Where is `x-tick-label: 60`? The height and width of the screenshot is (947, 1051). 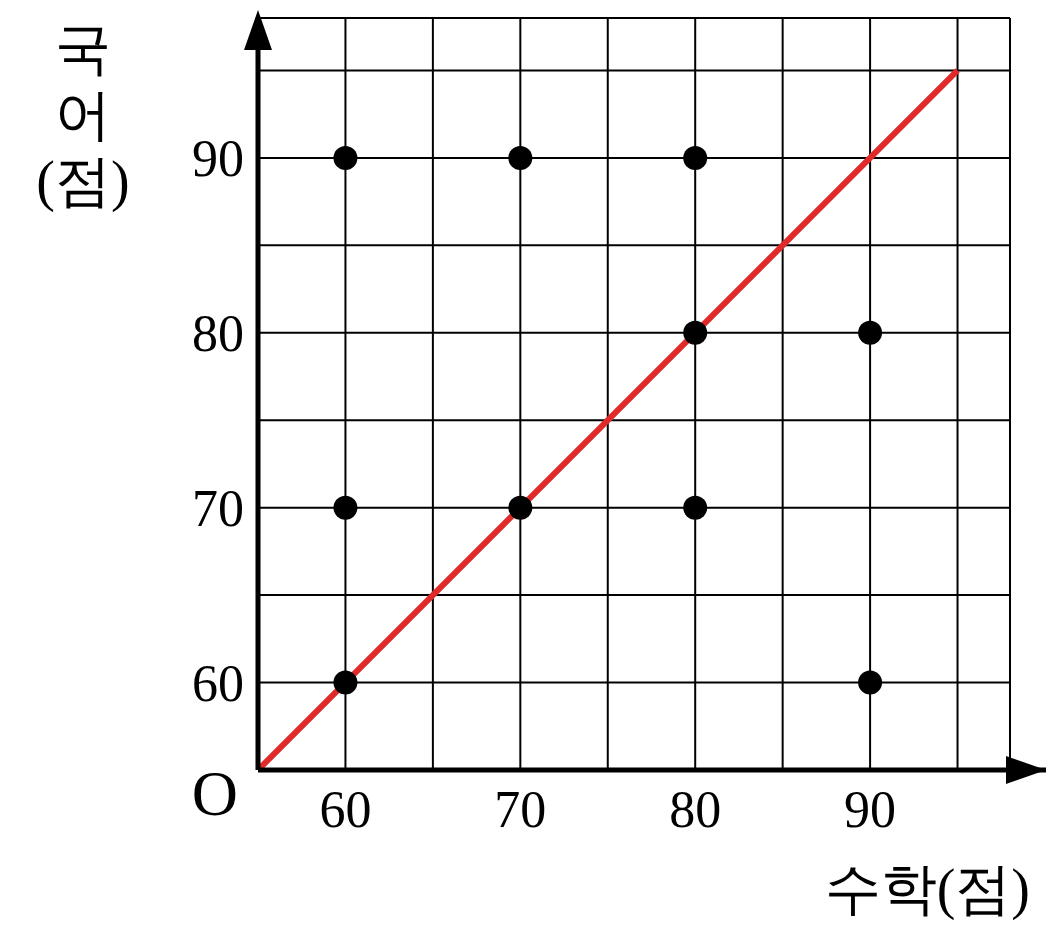 x-tick-label: 60 is located at coordinates (345, 809).